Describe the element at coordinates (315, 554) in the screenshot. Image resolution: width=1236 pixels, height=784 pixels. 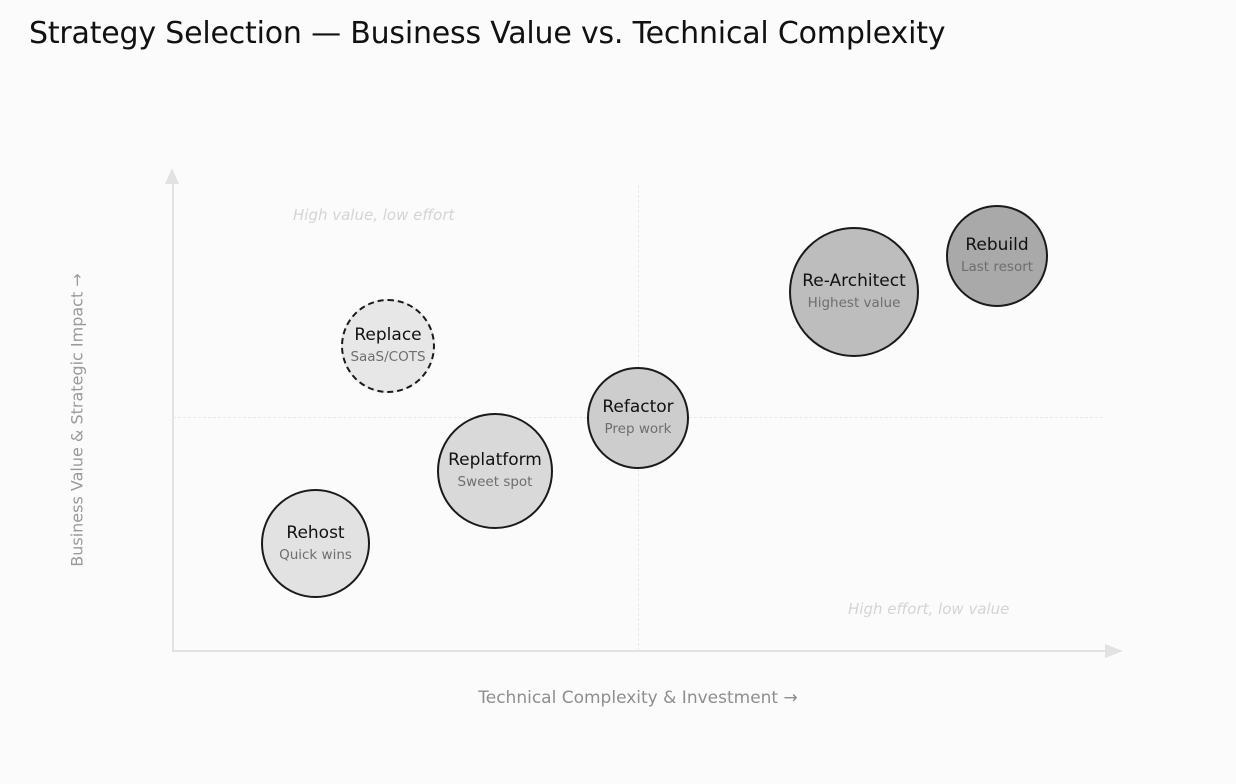
I see `strategy-note: Quick wins` at that location.